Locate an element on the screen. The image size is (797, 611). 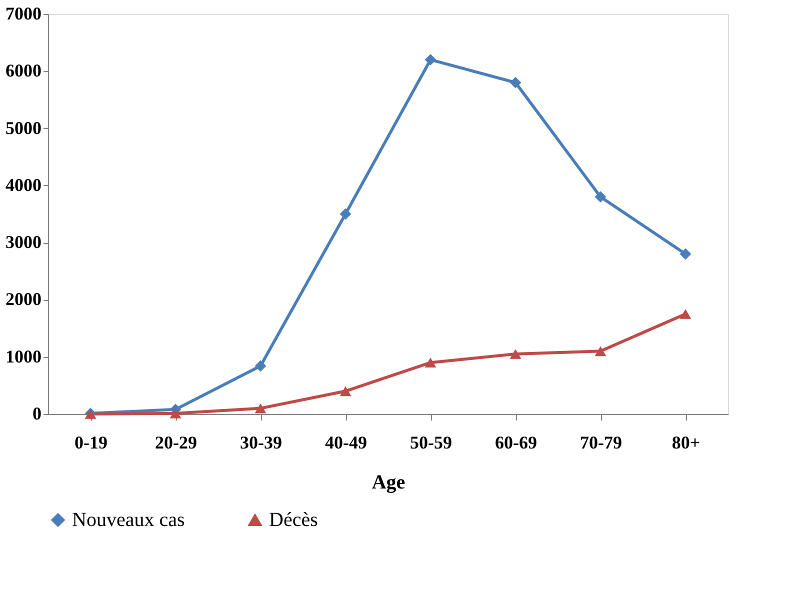
x-tick-label: 0-19 is located at coordinates (91, 442).